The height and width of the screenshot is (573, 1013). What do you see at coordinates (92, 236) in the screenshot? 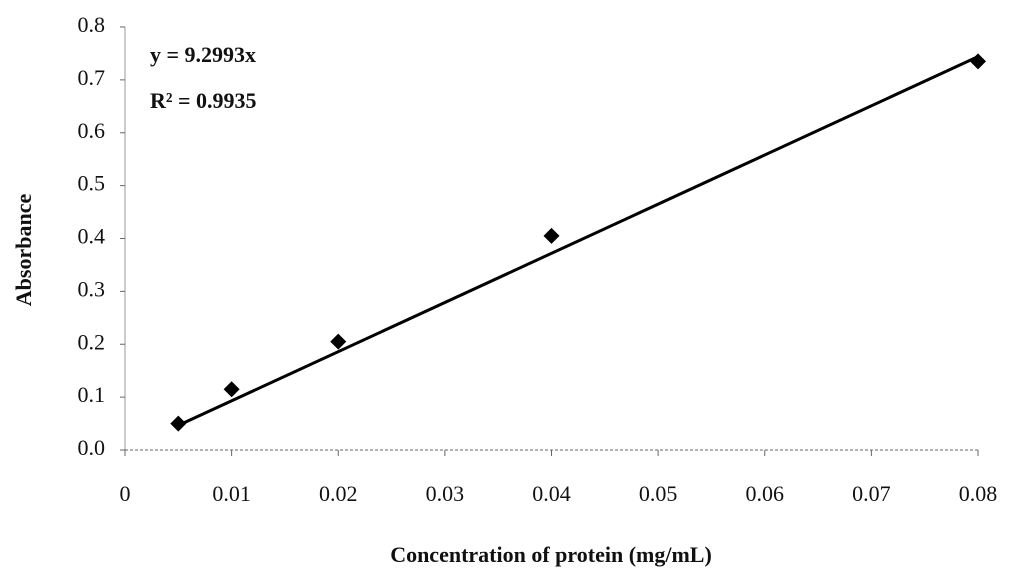
I see `y-tick-label: 0.4` at bounding box center [92, 236].